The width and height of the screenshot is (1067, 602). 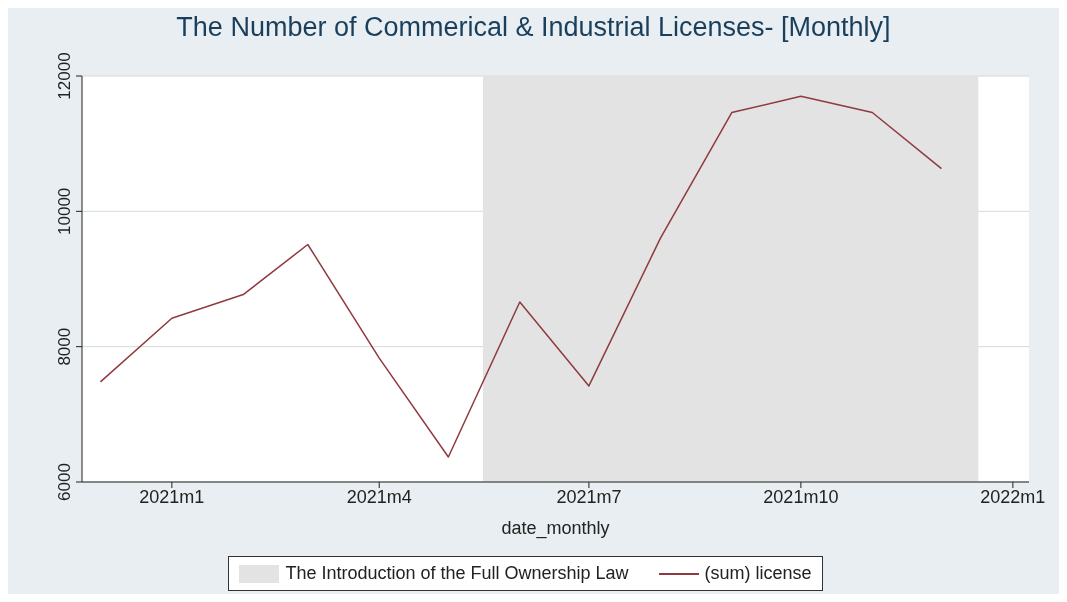 I want to click on x-tick-label: 2021m1, so click(x=172, y=496).